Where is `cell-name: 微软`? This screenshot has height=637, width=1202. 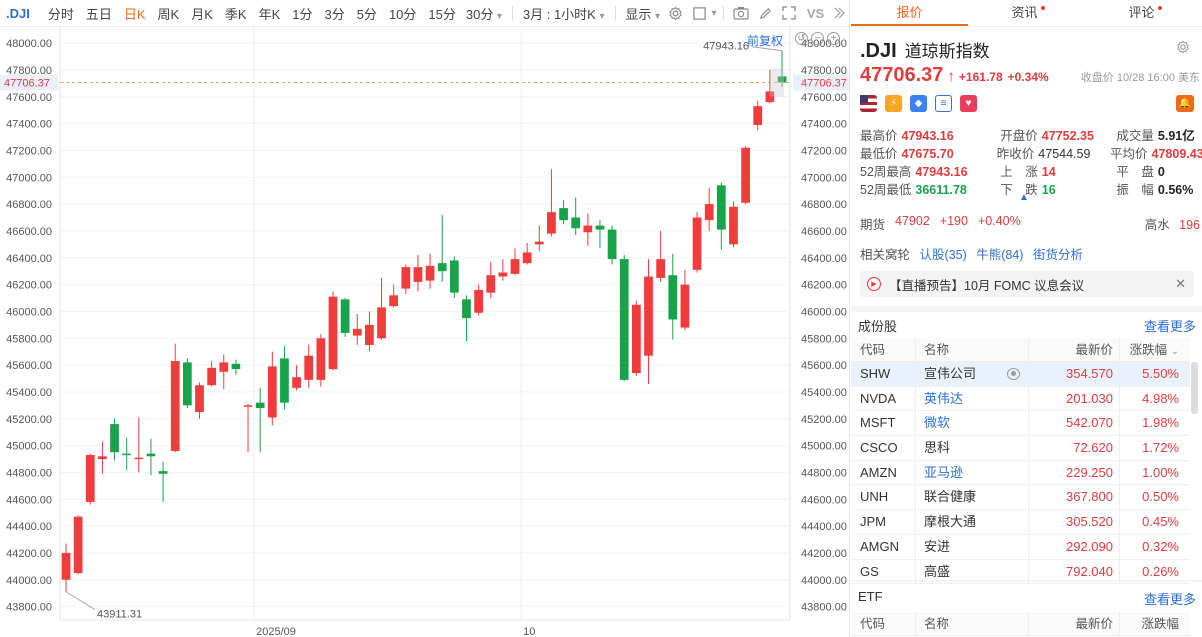 cell-name: 微软 is located at coordinates (972, 423).